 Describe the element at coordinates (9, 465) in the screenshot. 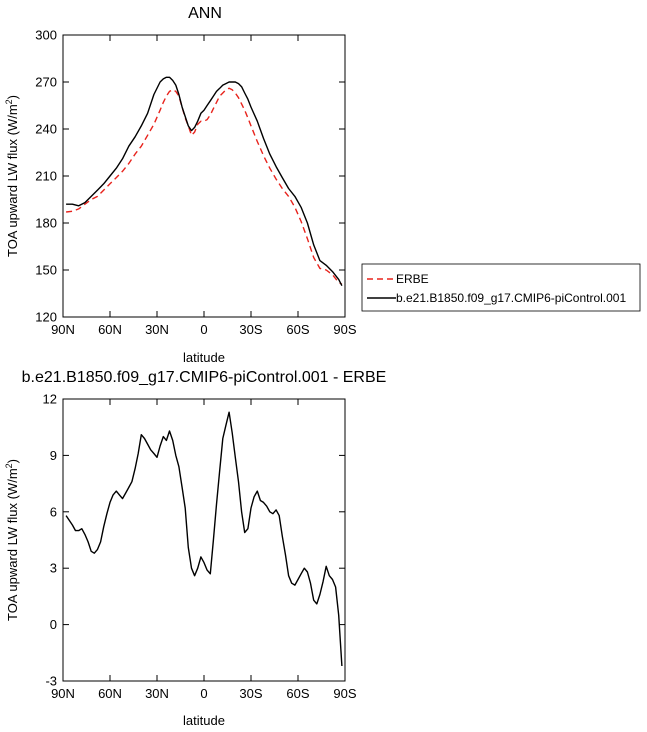

I see `bottom-chart-ylabel-superscript: 2` at that location.